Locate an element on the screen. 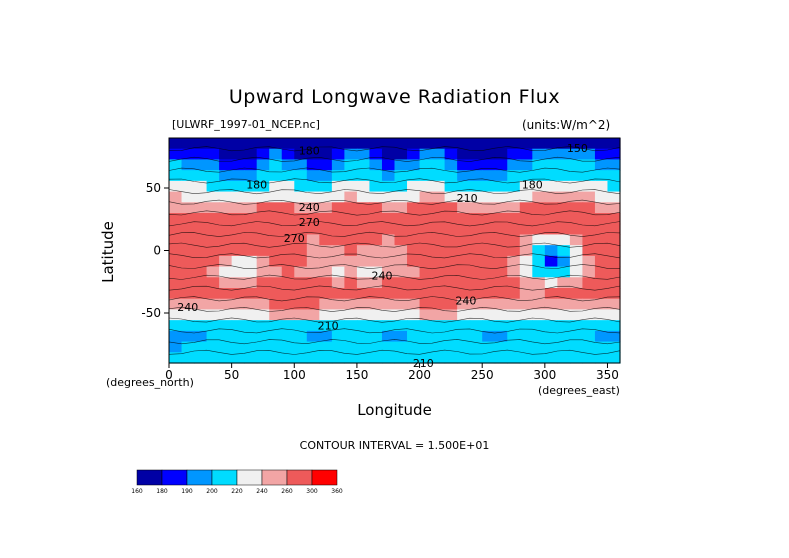 The image size is (789, 558). contour-label: 150 is located at coordinates (577, 148).